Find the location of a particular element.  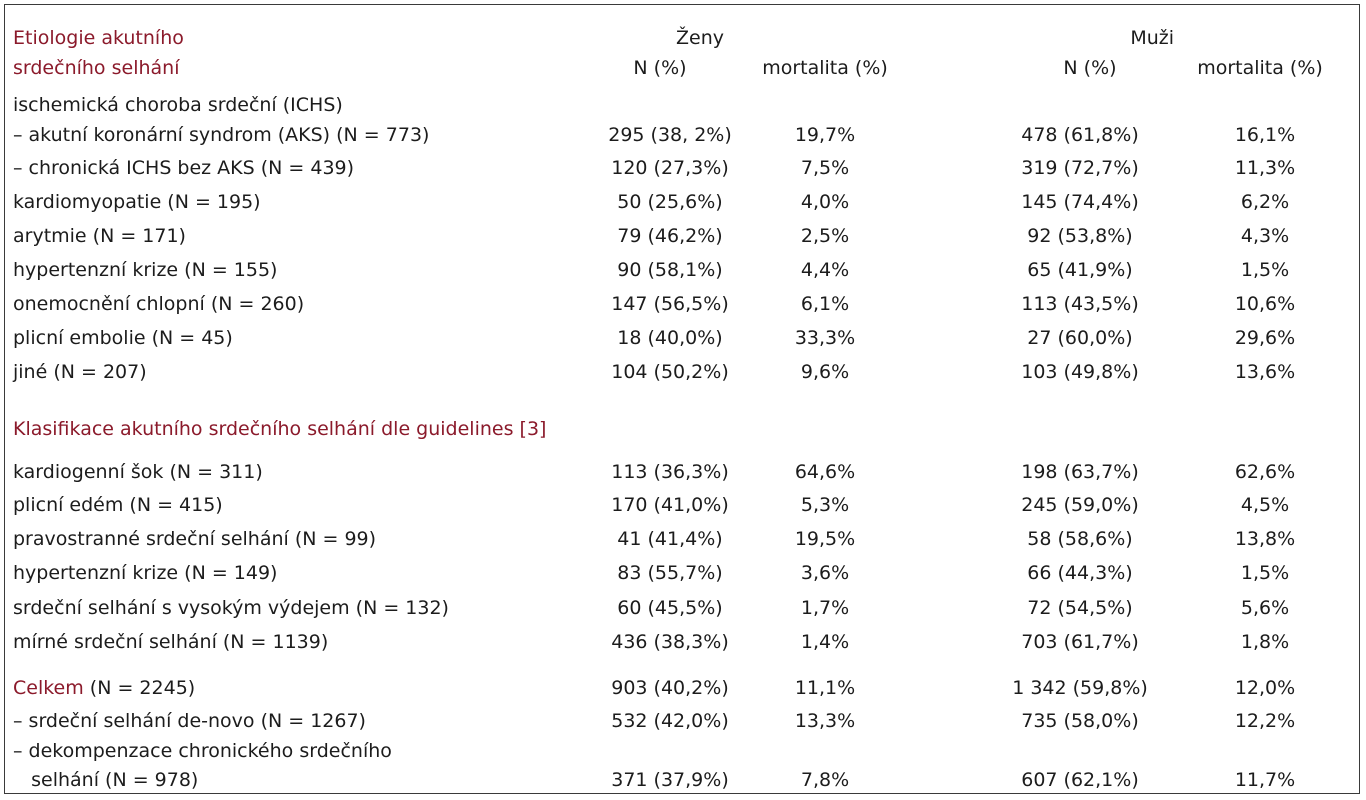

women-mortality-cell: 9,6% is located at coordinates (825, 372).